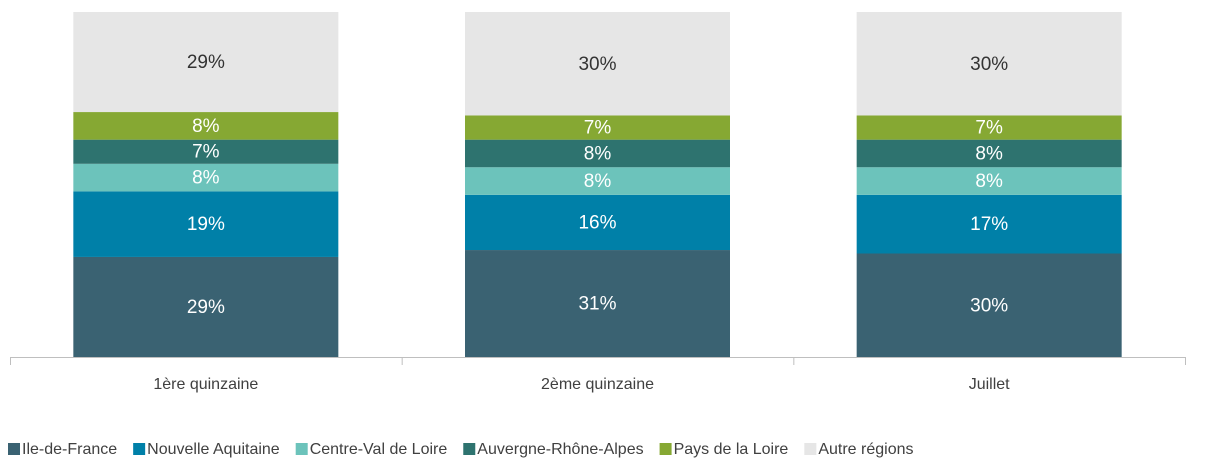 The width and height of the screenshot is (1212, 461). Describe the element at coordinates (865, 449) in the screenshot. I see `legend-label: Autre régions` at that location.